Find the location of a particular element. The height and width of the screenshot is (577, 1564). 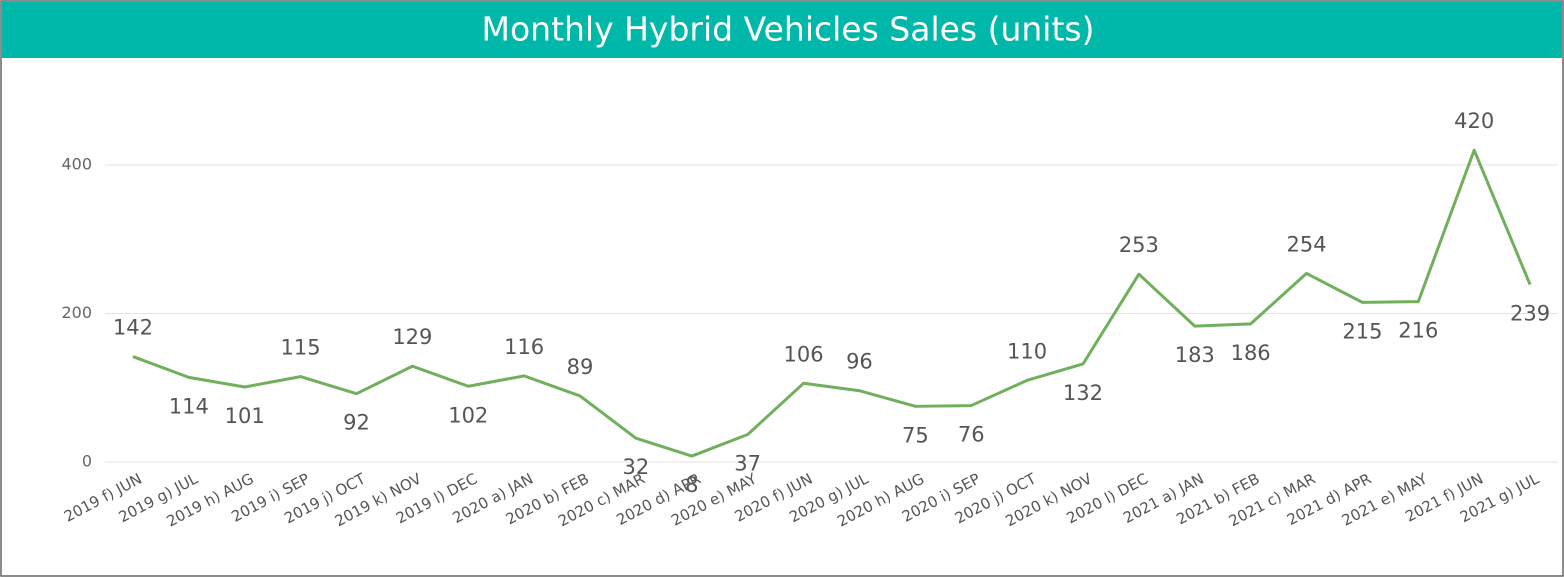

y-tick-label: 0 is located at coordinates (87, 461).